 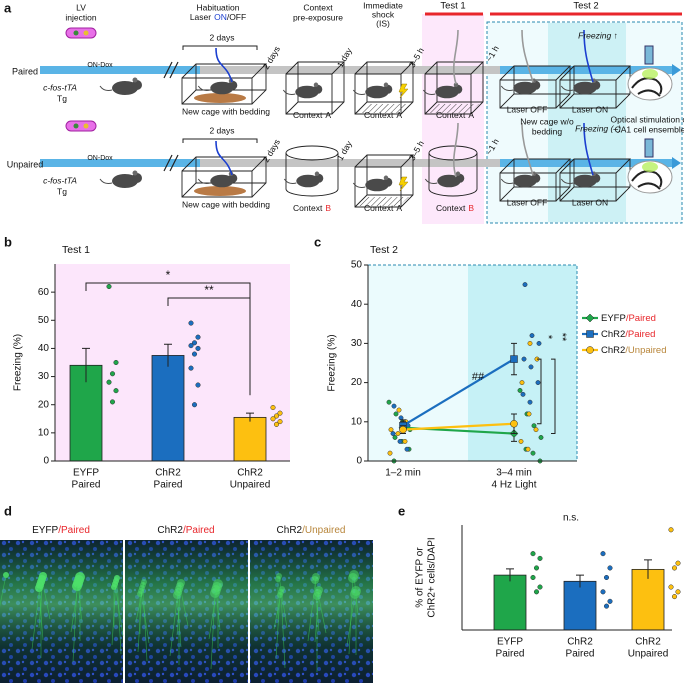 I want to click on label: Immediate, so click(x=383, y=5).